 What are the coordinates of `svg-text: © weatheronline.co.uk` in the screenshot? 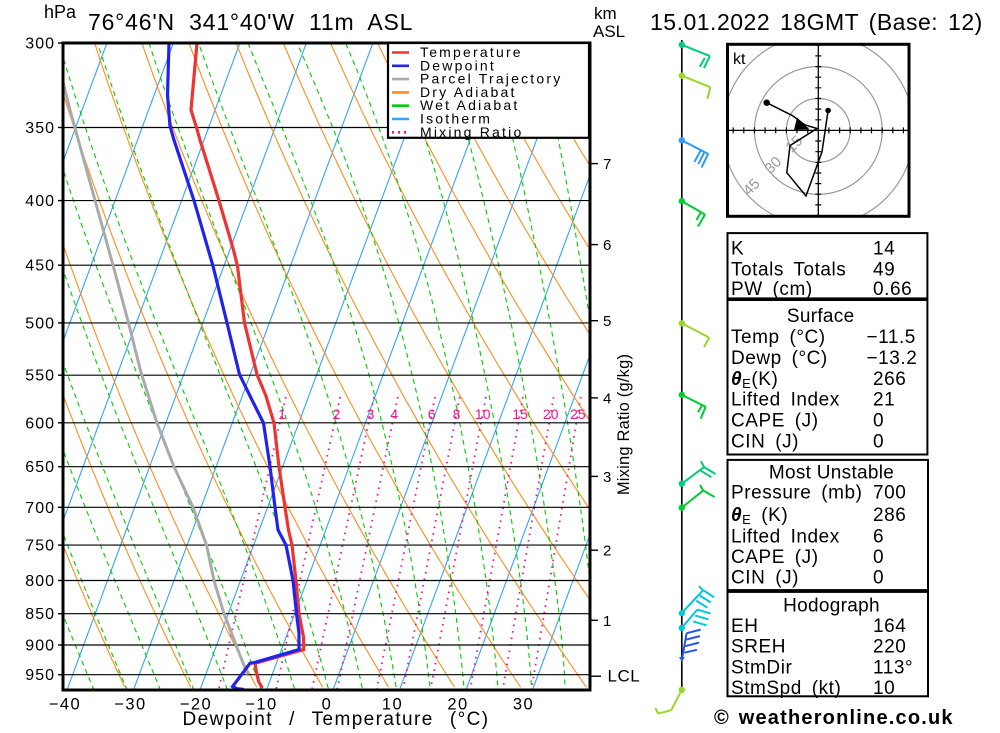 It's located at (834, 718).